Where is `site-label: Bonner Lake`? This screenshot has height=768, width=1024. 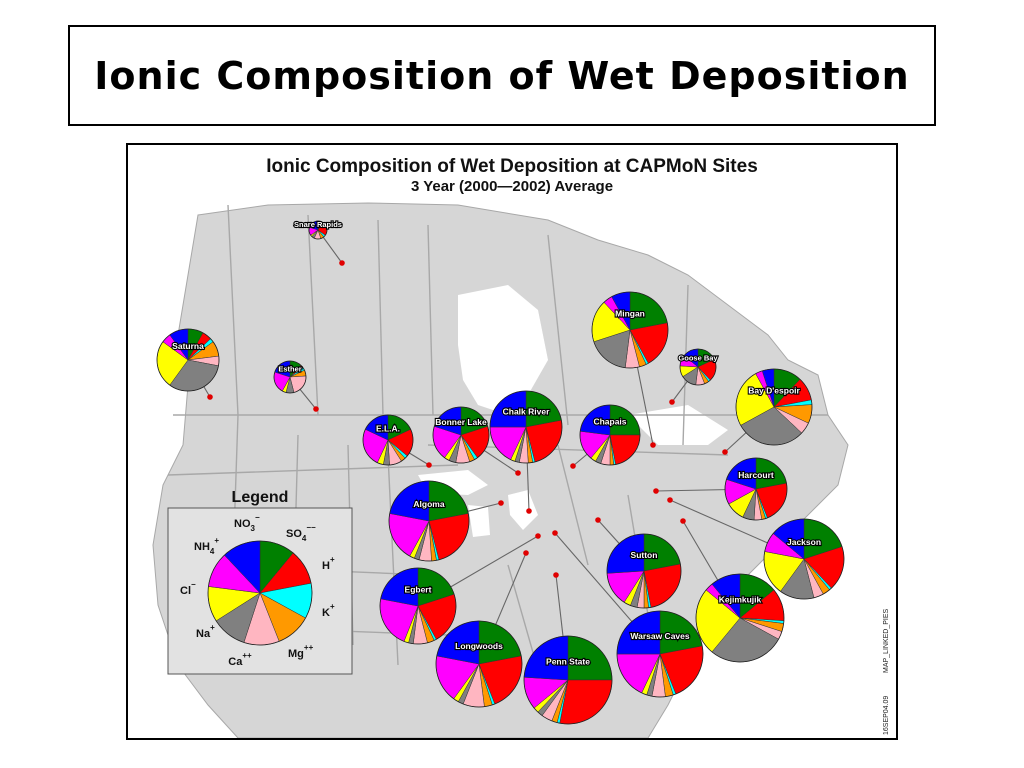 site-label: Bonner Lake is located at coordinates (461, 422).